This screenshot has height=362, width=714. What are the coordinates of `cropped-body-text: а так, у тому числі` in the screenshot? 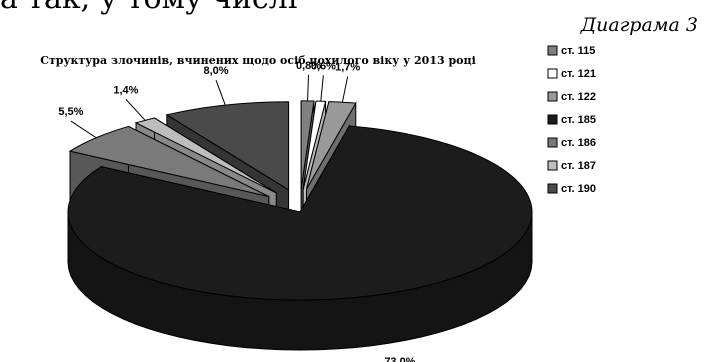 It's located at (148, 7).